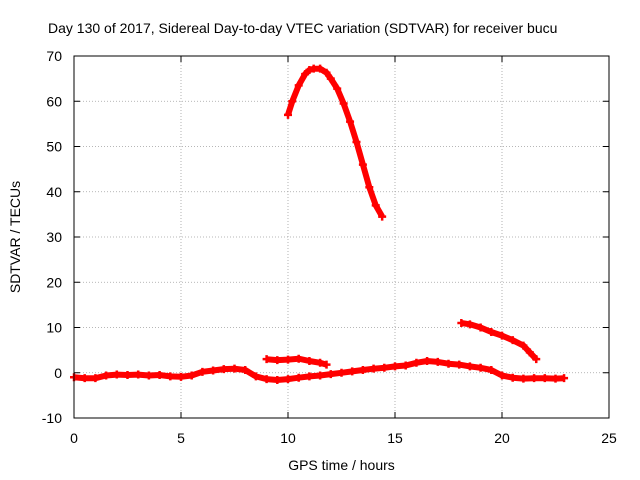 The image size is (640, 480). What do you see at coordinates (54, 101) in the screenshot?
I see `y-tick-label: 60` at bounding box center [54, 101].